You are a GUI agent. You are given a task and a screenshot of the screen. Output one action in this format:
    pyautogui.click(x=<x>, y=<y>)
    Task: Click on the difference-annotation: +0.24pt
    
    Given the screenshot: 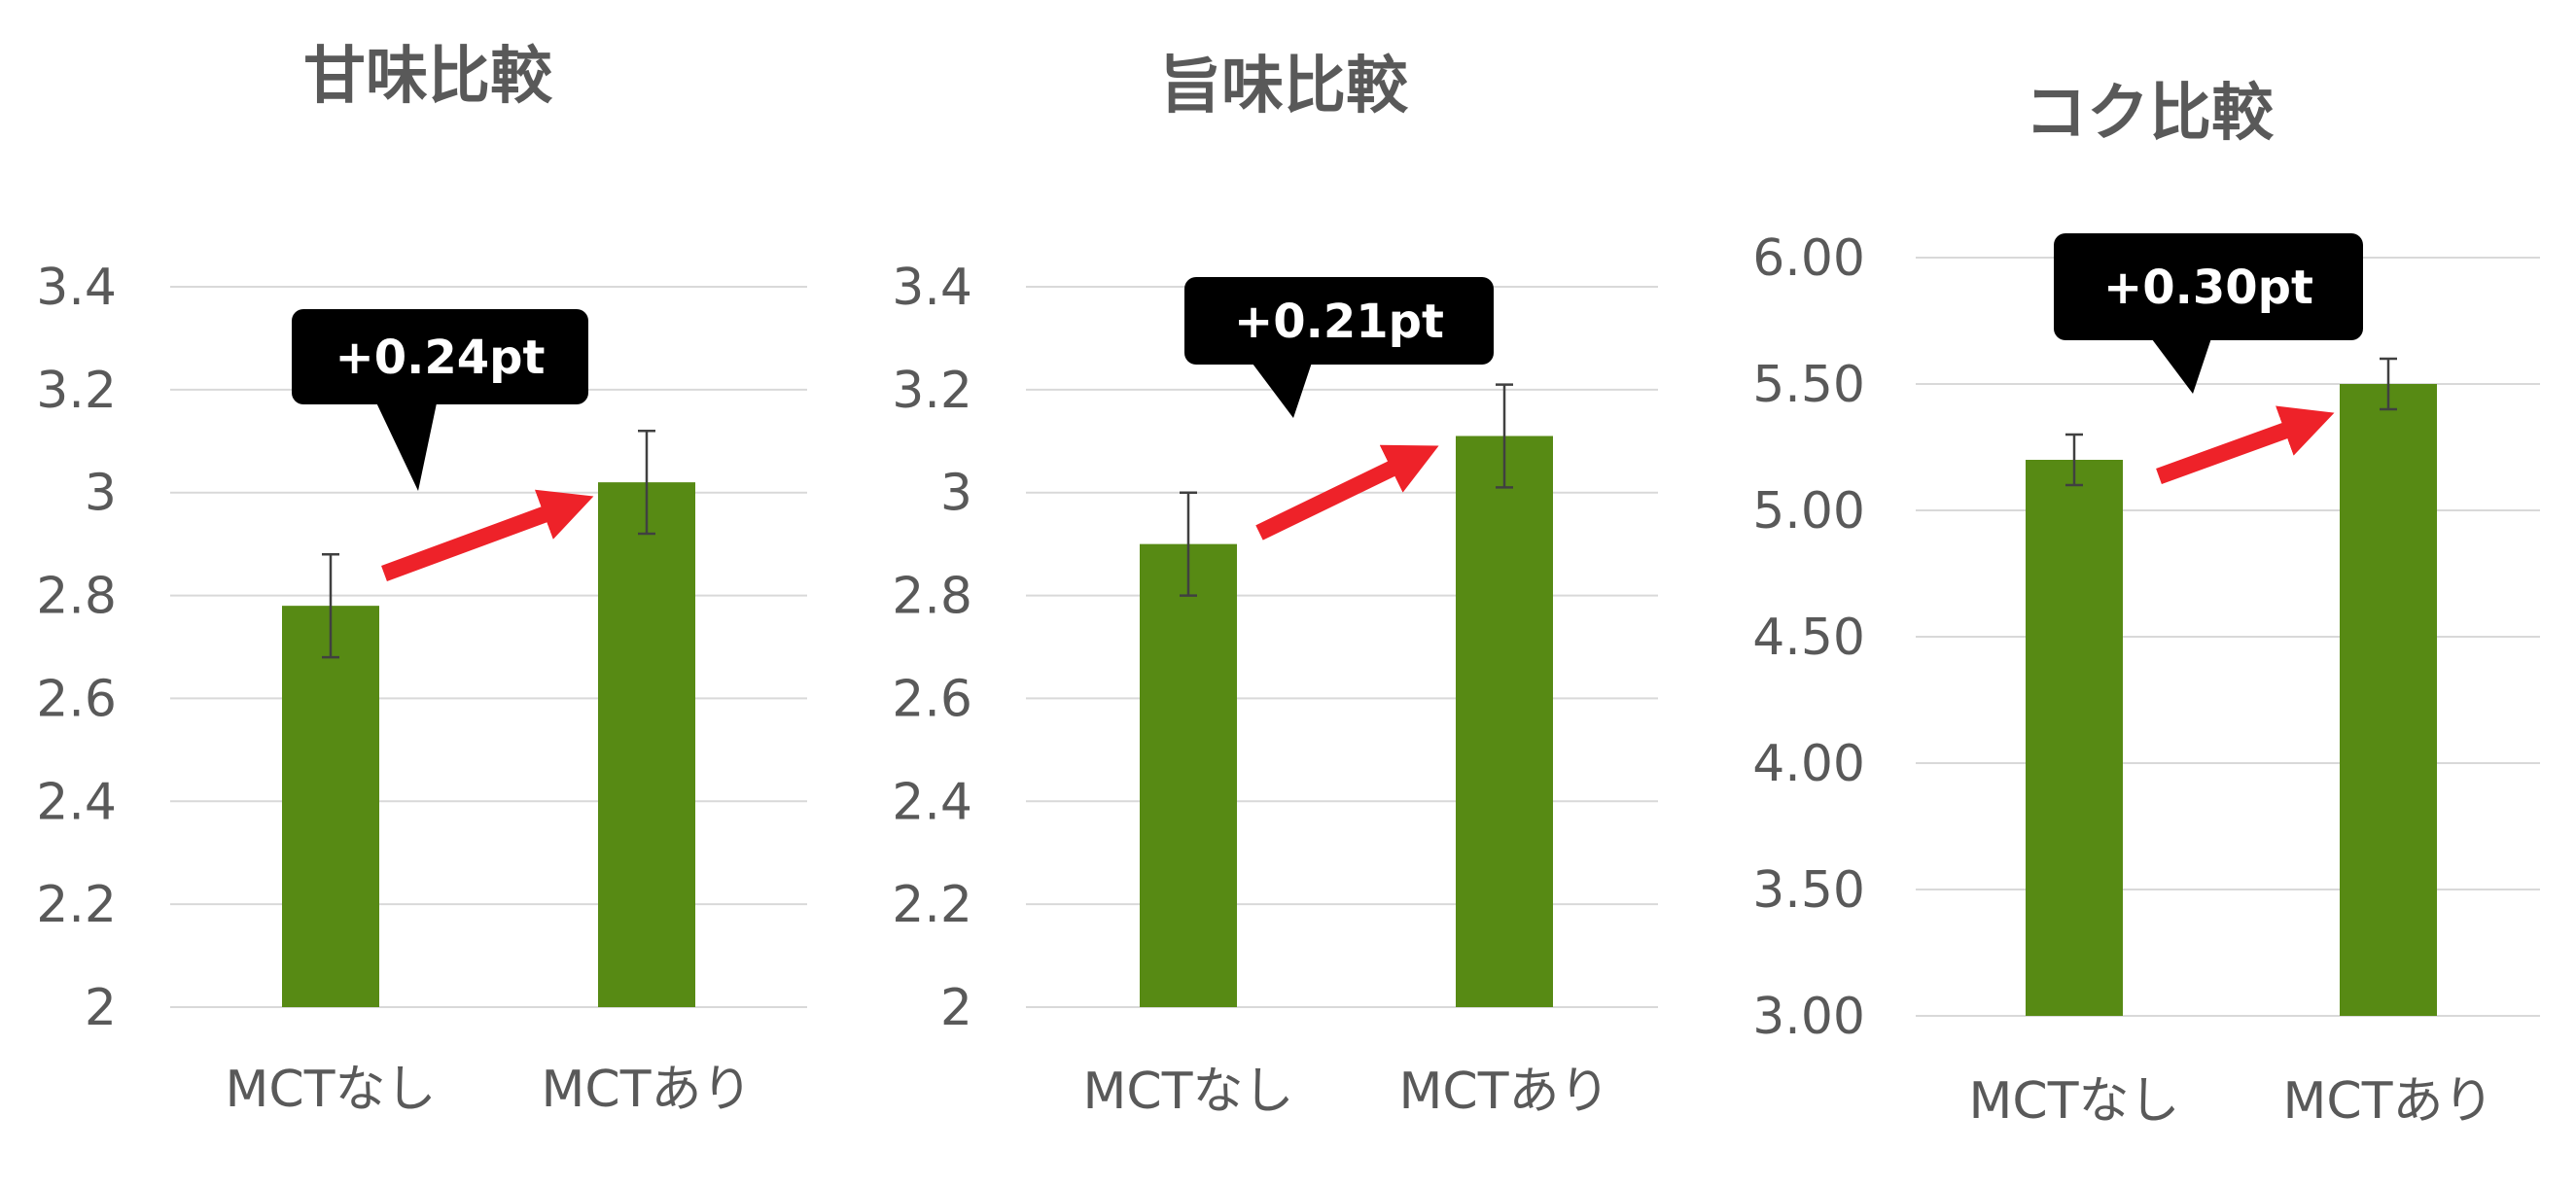 What is the action you would take?
    pyautogui.click(x=440, y=358)
    